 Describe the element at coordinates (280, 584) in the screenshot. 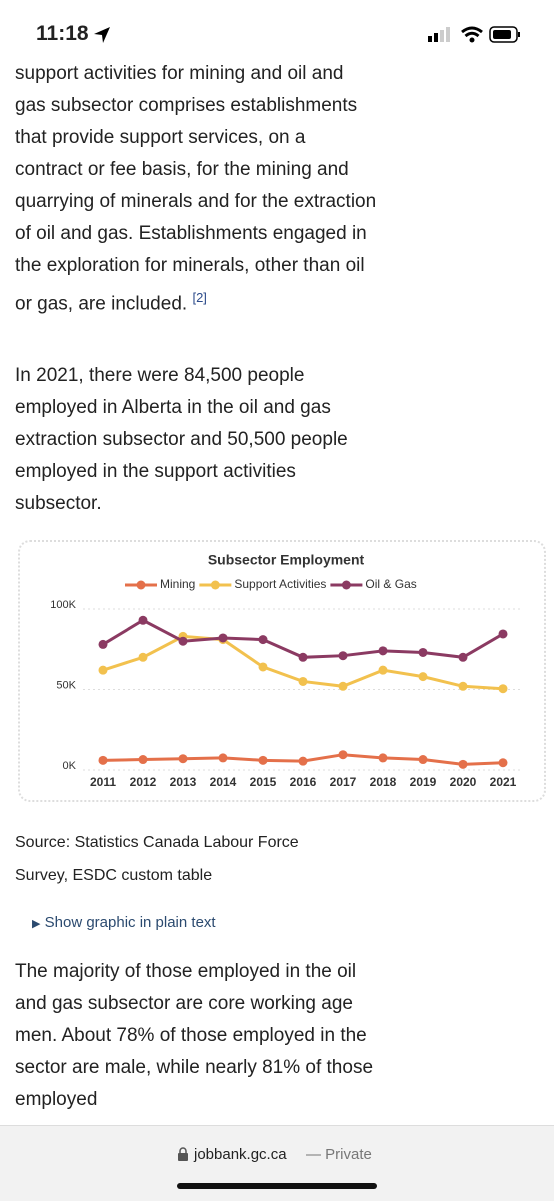

I see `legend-label: Support Activities` at that location.